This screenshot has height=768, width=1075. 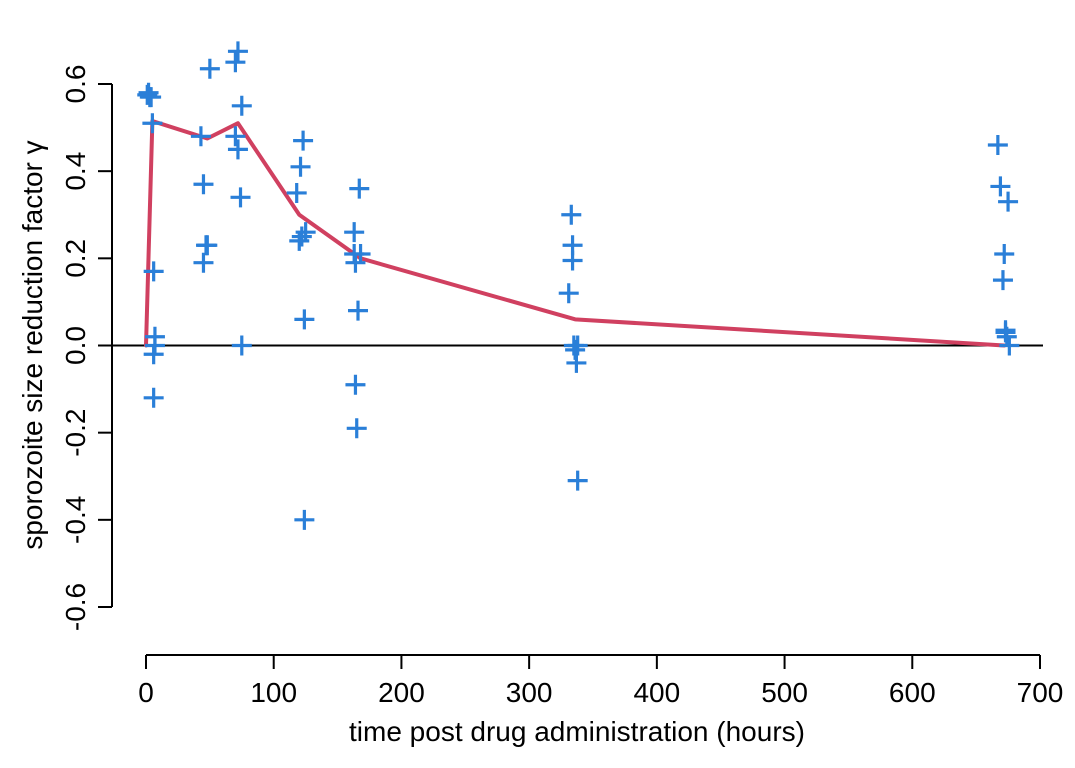 I want to click on y-tick-label: -0.2, so click(x=75, y=433).